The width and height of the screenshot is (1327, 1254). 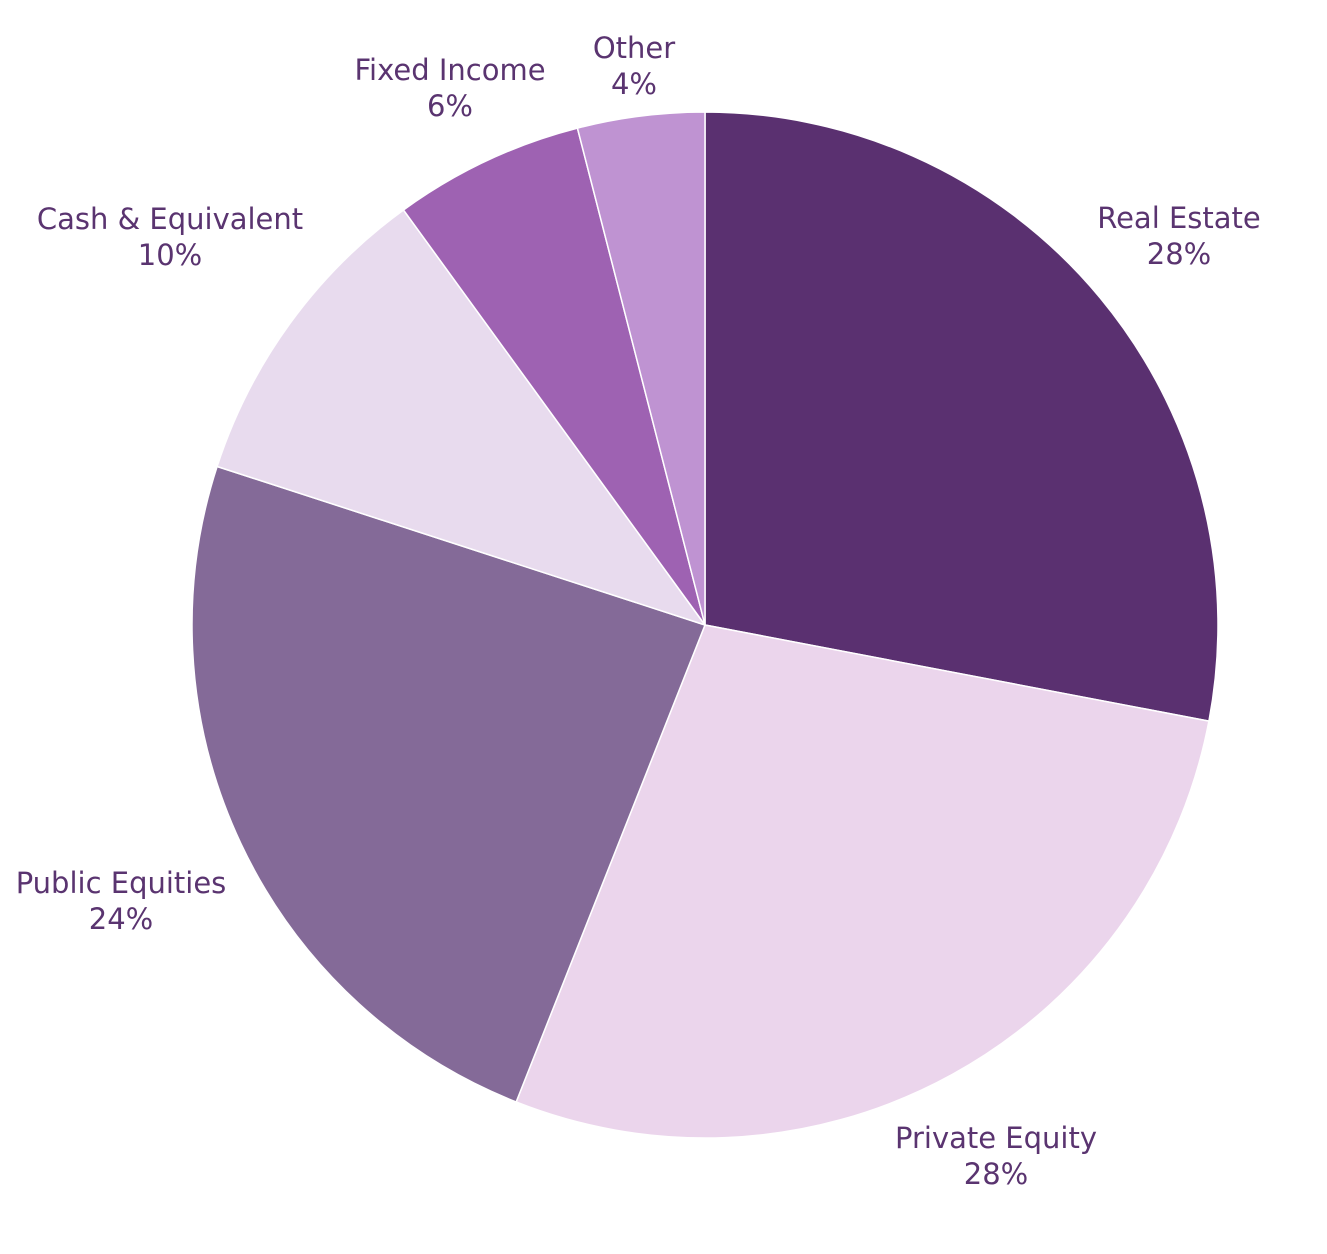 I want to click on slice-label-other: Other 4%, so click(x=634, y=66).